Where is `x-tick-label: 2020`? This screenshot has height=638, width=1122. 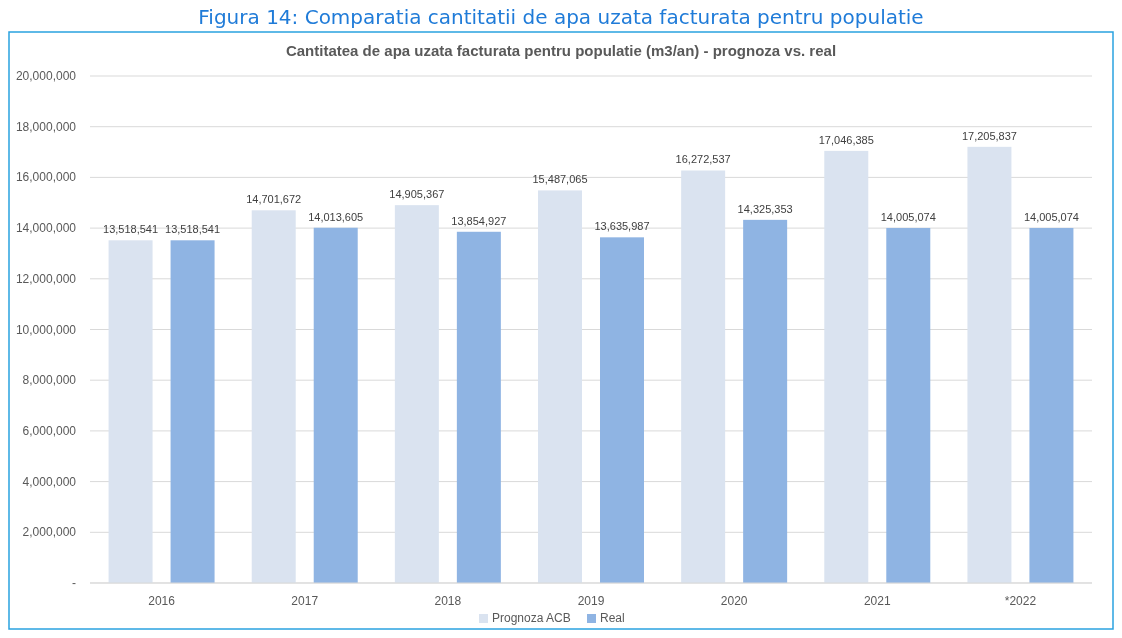 x-tick-label: 2020 is located at coordinates (734, 601).